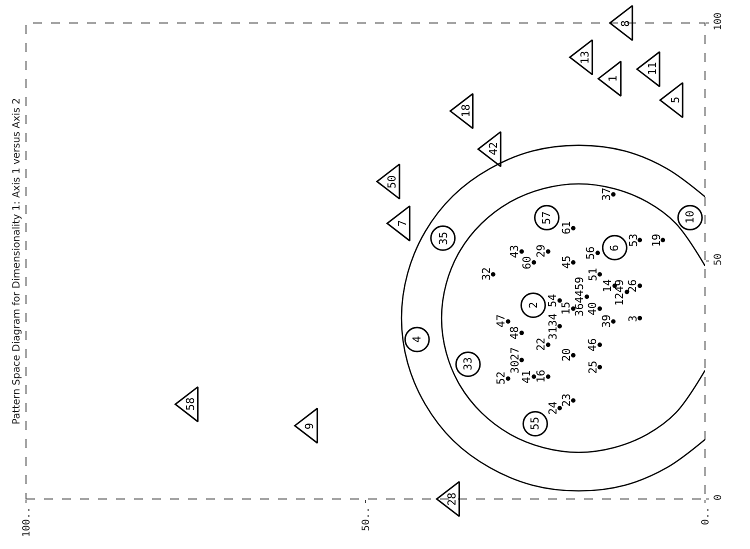 The height and width of the screenshot is (549, 750). I want to click on annotation: 53, so click(633, 240).